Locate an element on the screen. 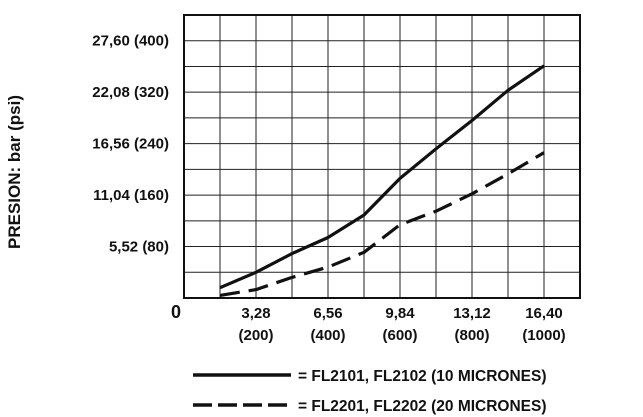 The image size is (643, 417). x-tick-label-psi: (1000) is located at coordinates (543, 335).